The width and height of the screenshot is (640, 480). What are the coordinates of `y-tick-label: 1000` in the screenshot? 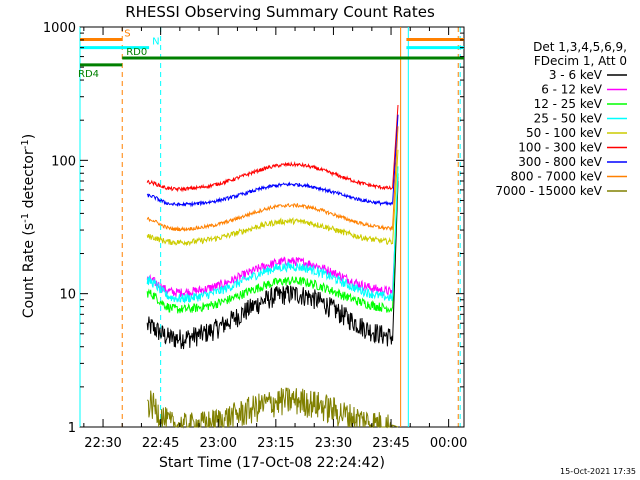 It's located at (59, 28).